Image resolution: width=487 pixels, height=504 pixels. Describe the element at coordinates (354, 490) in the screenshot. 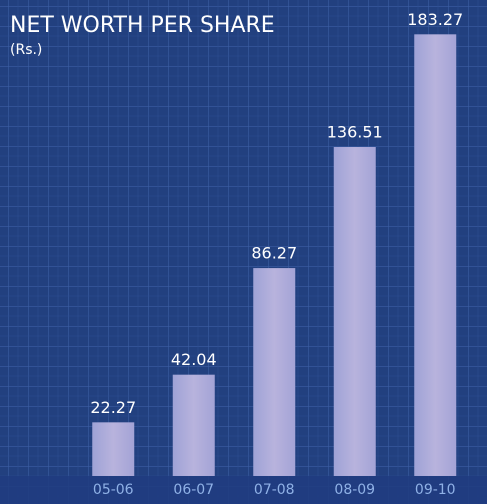

I see `x-tick-label: 08-09` at that location.